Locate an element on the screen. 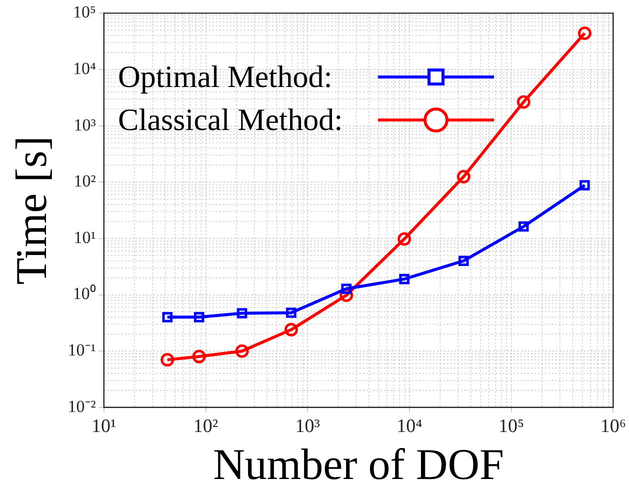  x-tick-label: 10³ is located at coordinates (307, 426).